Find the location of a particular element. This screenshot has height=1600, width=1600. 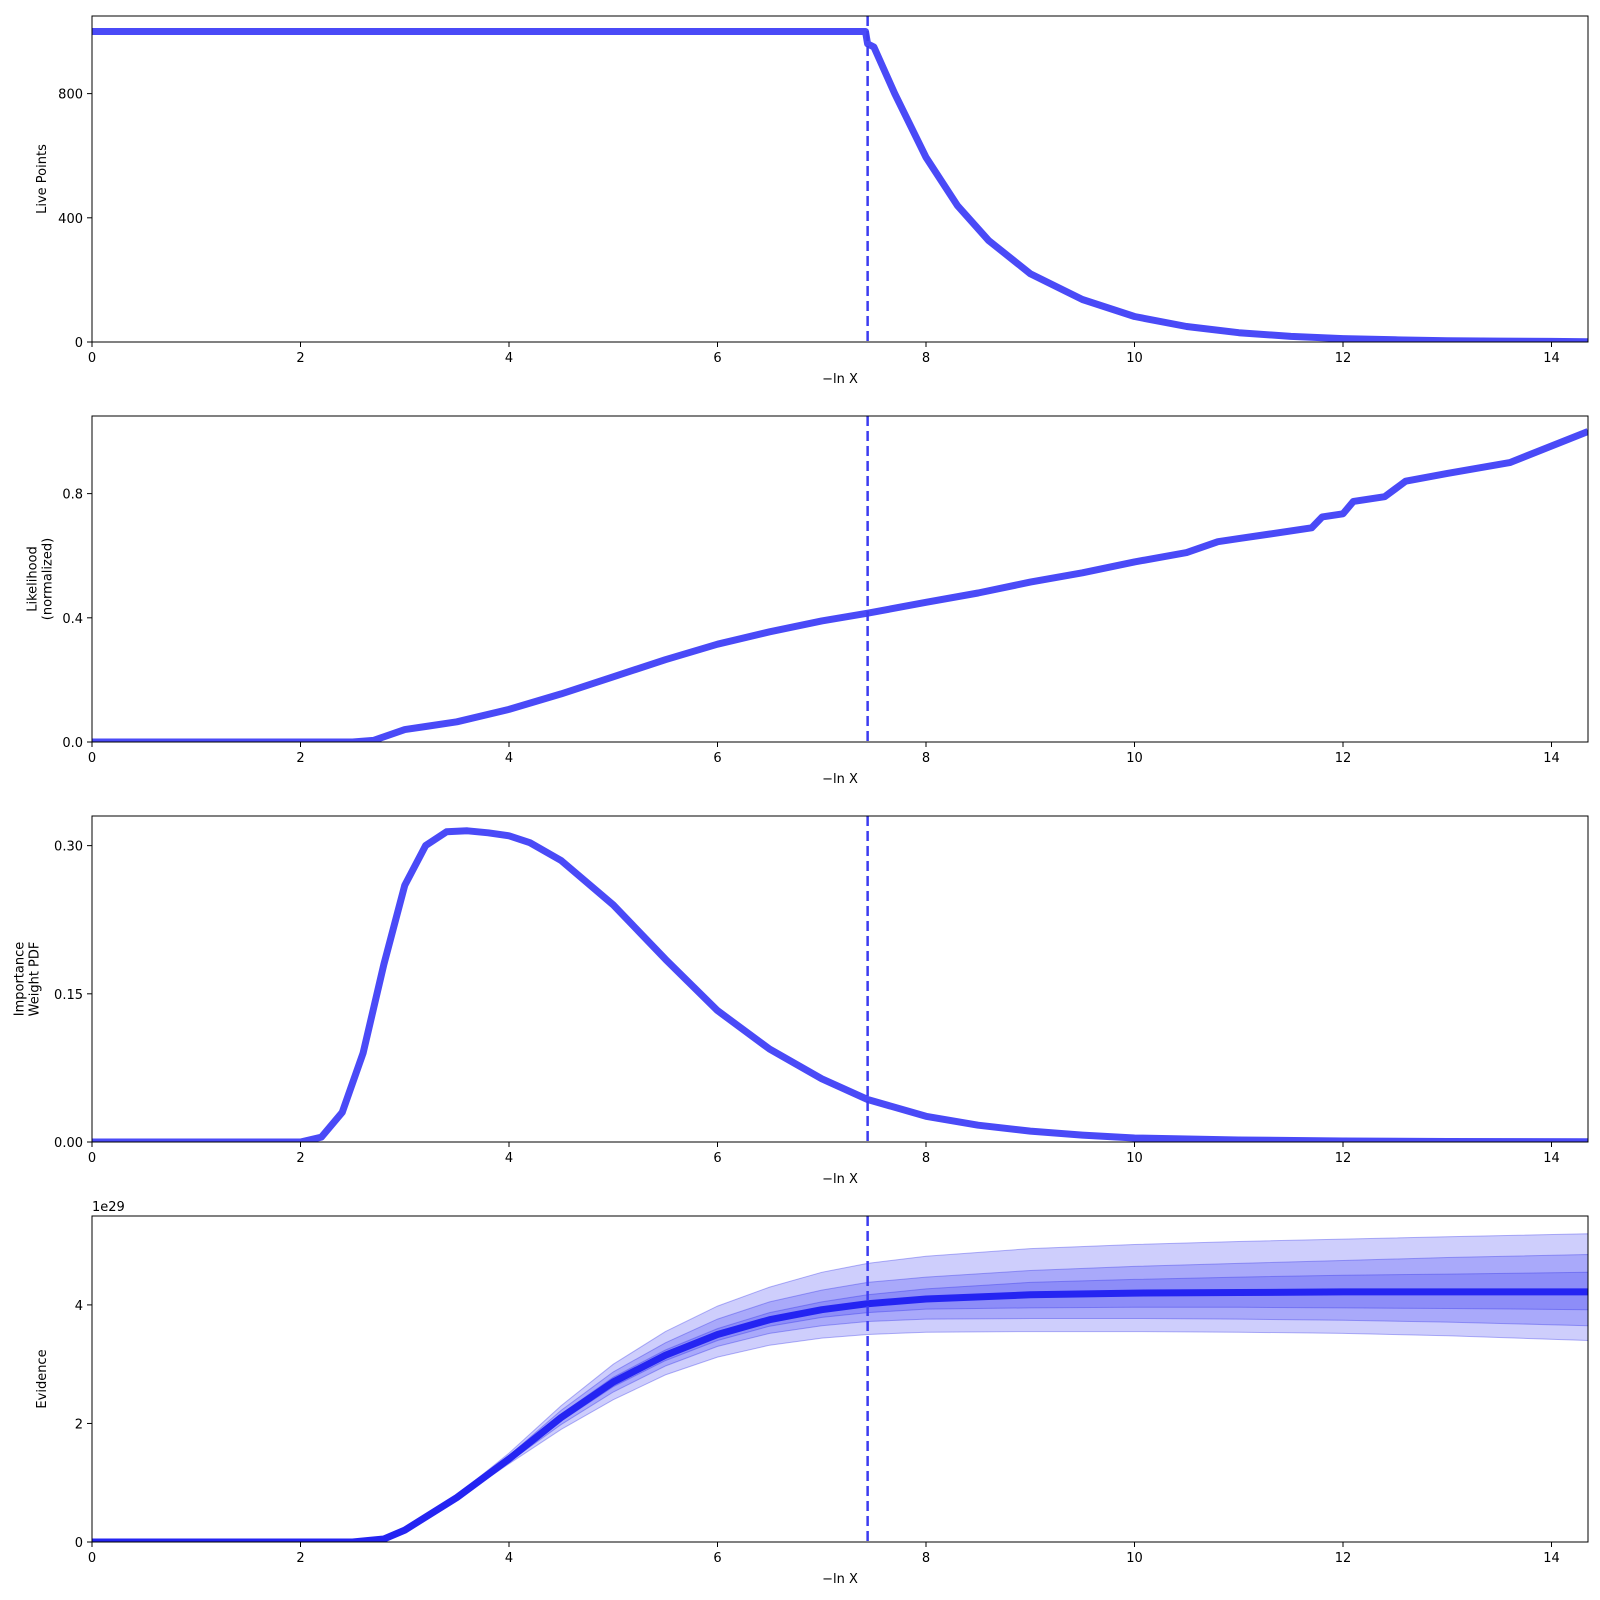

y-tick-label: 0.15 is located at coordinates (68, 995).